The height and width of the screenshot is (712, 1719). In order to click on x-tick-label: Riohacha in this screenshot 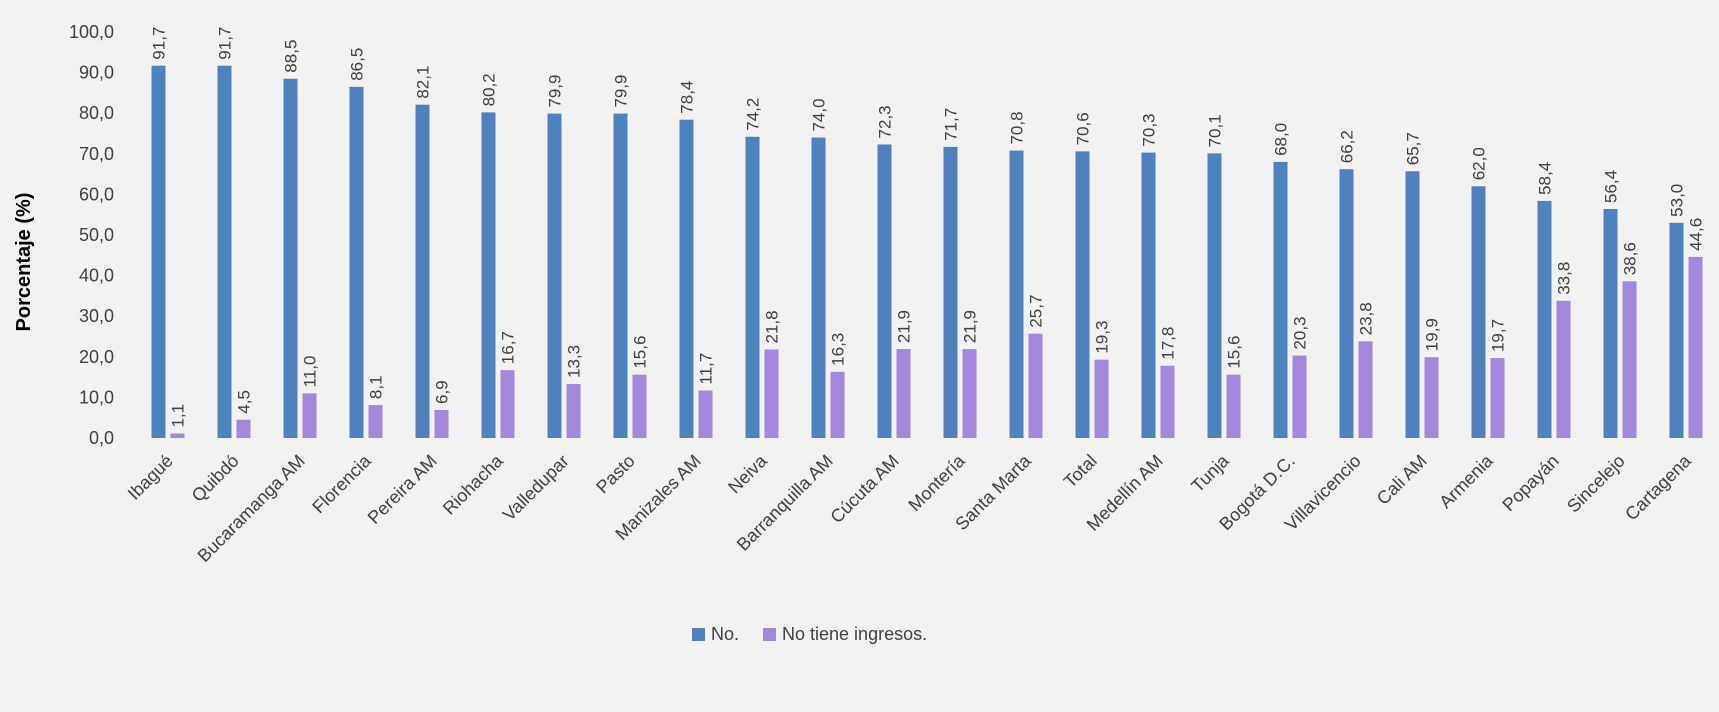, I will do `click(473, 484)`.